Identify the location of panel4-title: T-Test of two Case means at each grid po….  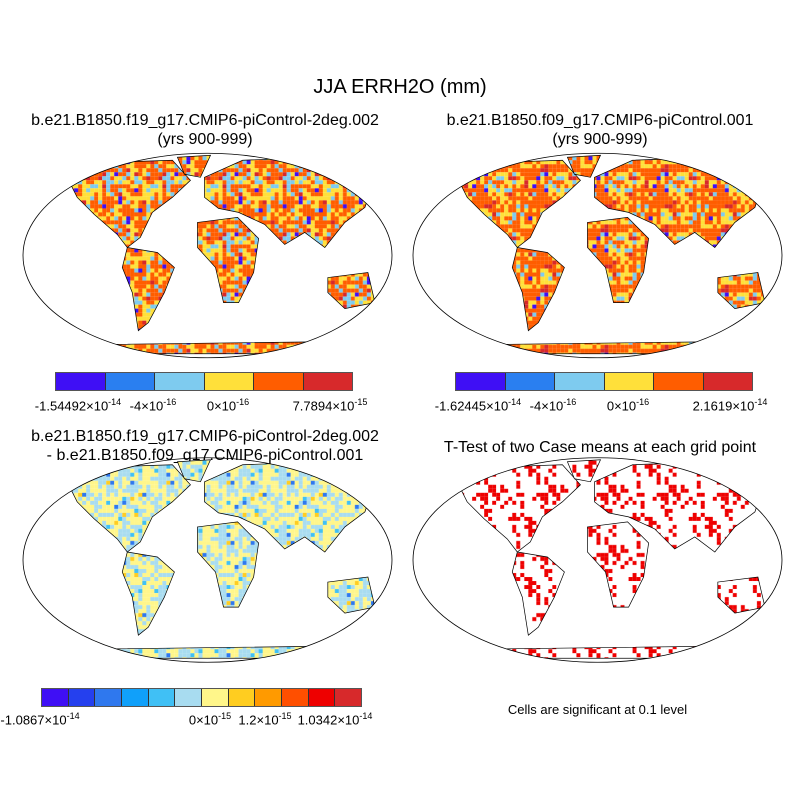
(600, 447).